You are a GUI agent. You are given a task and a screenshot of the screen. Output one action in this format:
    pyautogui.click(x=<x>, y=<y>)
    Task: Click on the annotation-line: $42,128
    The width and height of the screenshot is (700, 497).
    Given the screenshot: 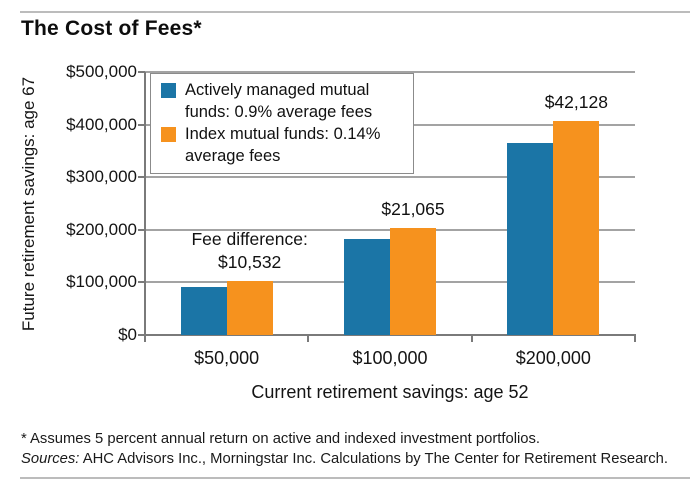 What is the action you would take?
    pyautogui.click(x=576, y=101)
    